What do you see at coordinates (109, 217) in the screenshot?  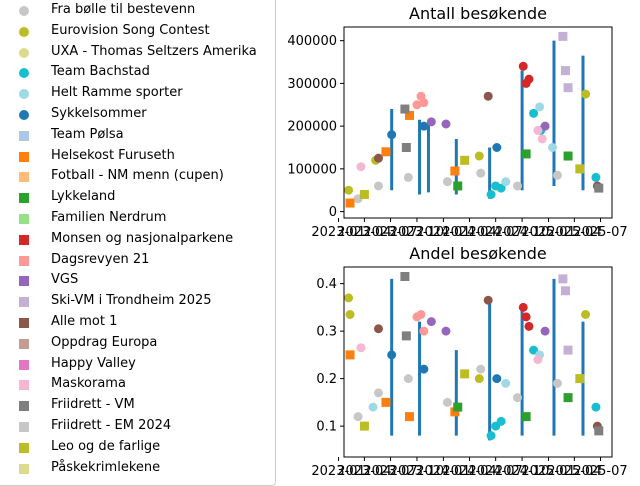 I see `legend-label: Familien Nerdrum` at bounding box center [109, 217].